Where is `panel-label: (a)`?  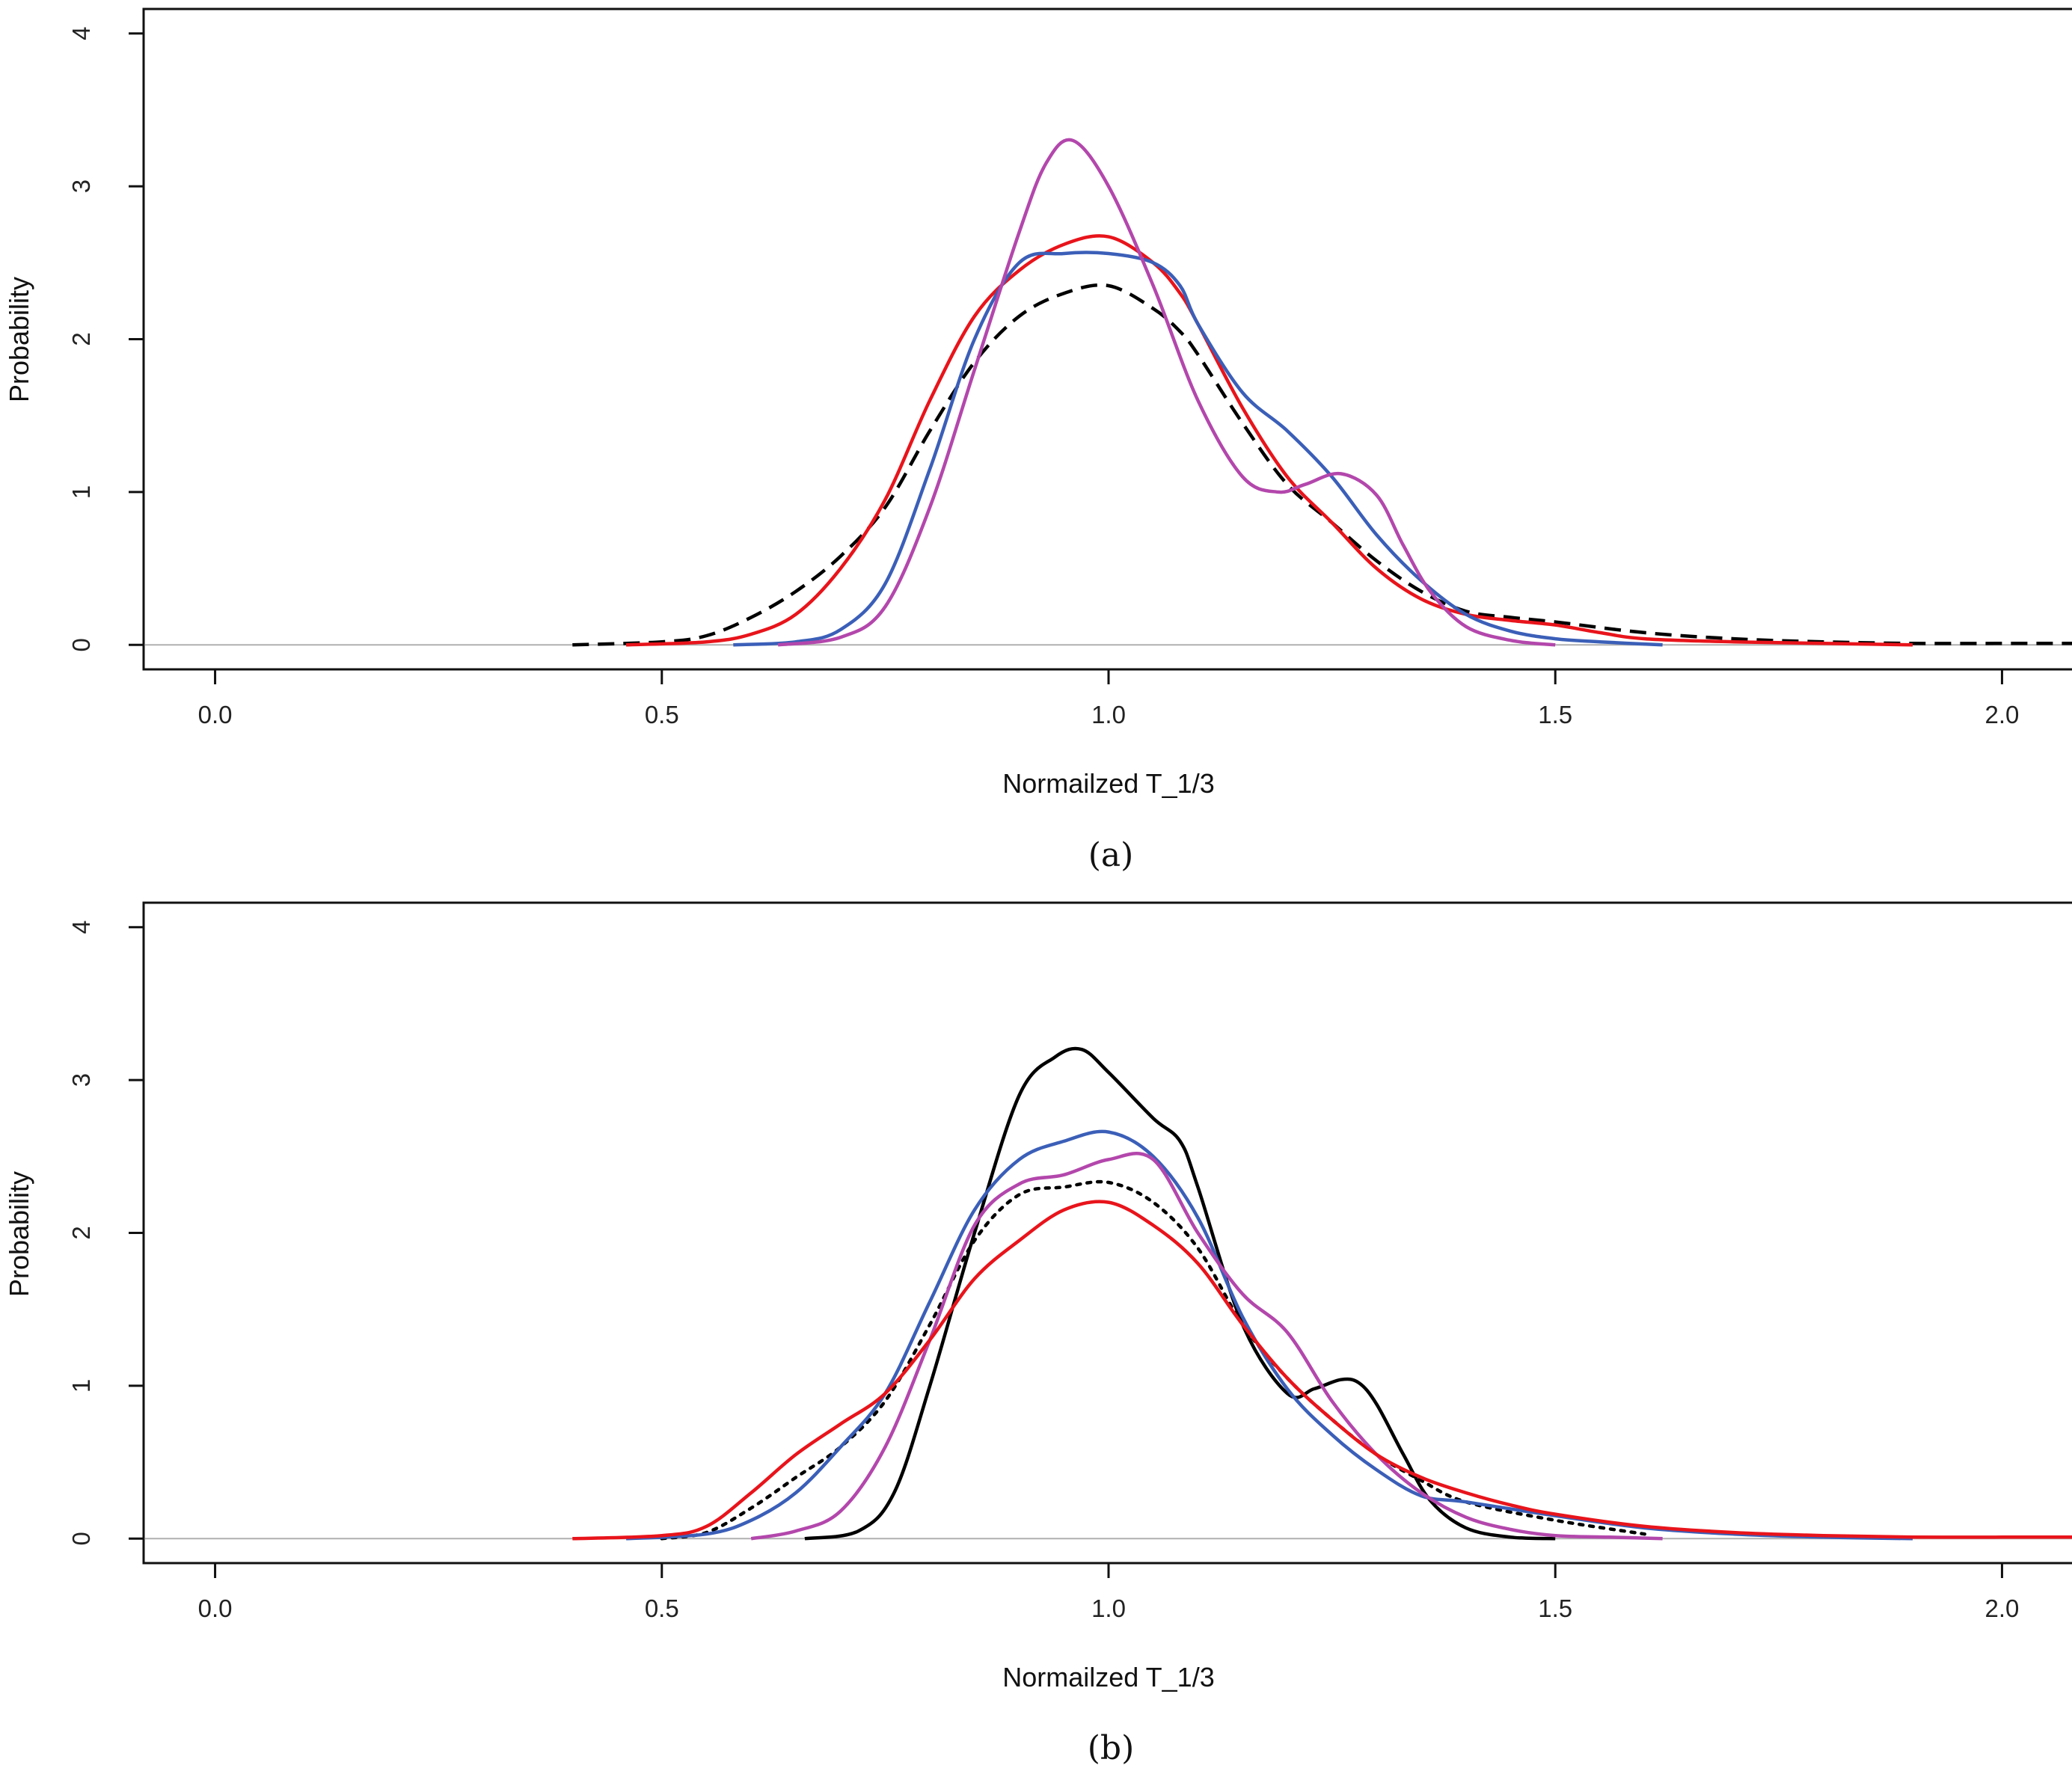
panel-label: (a) is located at coordinates (1111, 855).